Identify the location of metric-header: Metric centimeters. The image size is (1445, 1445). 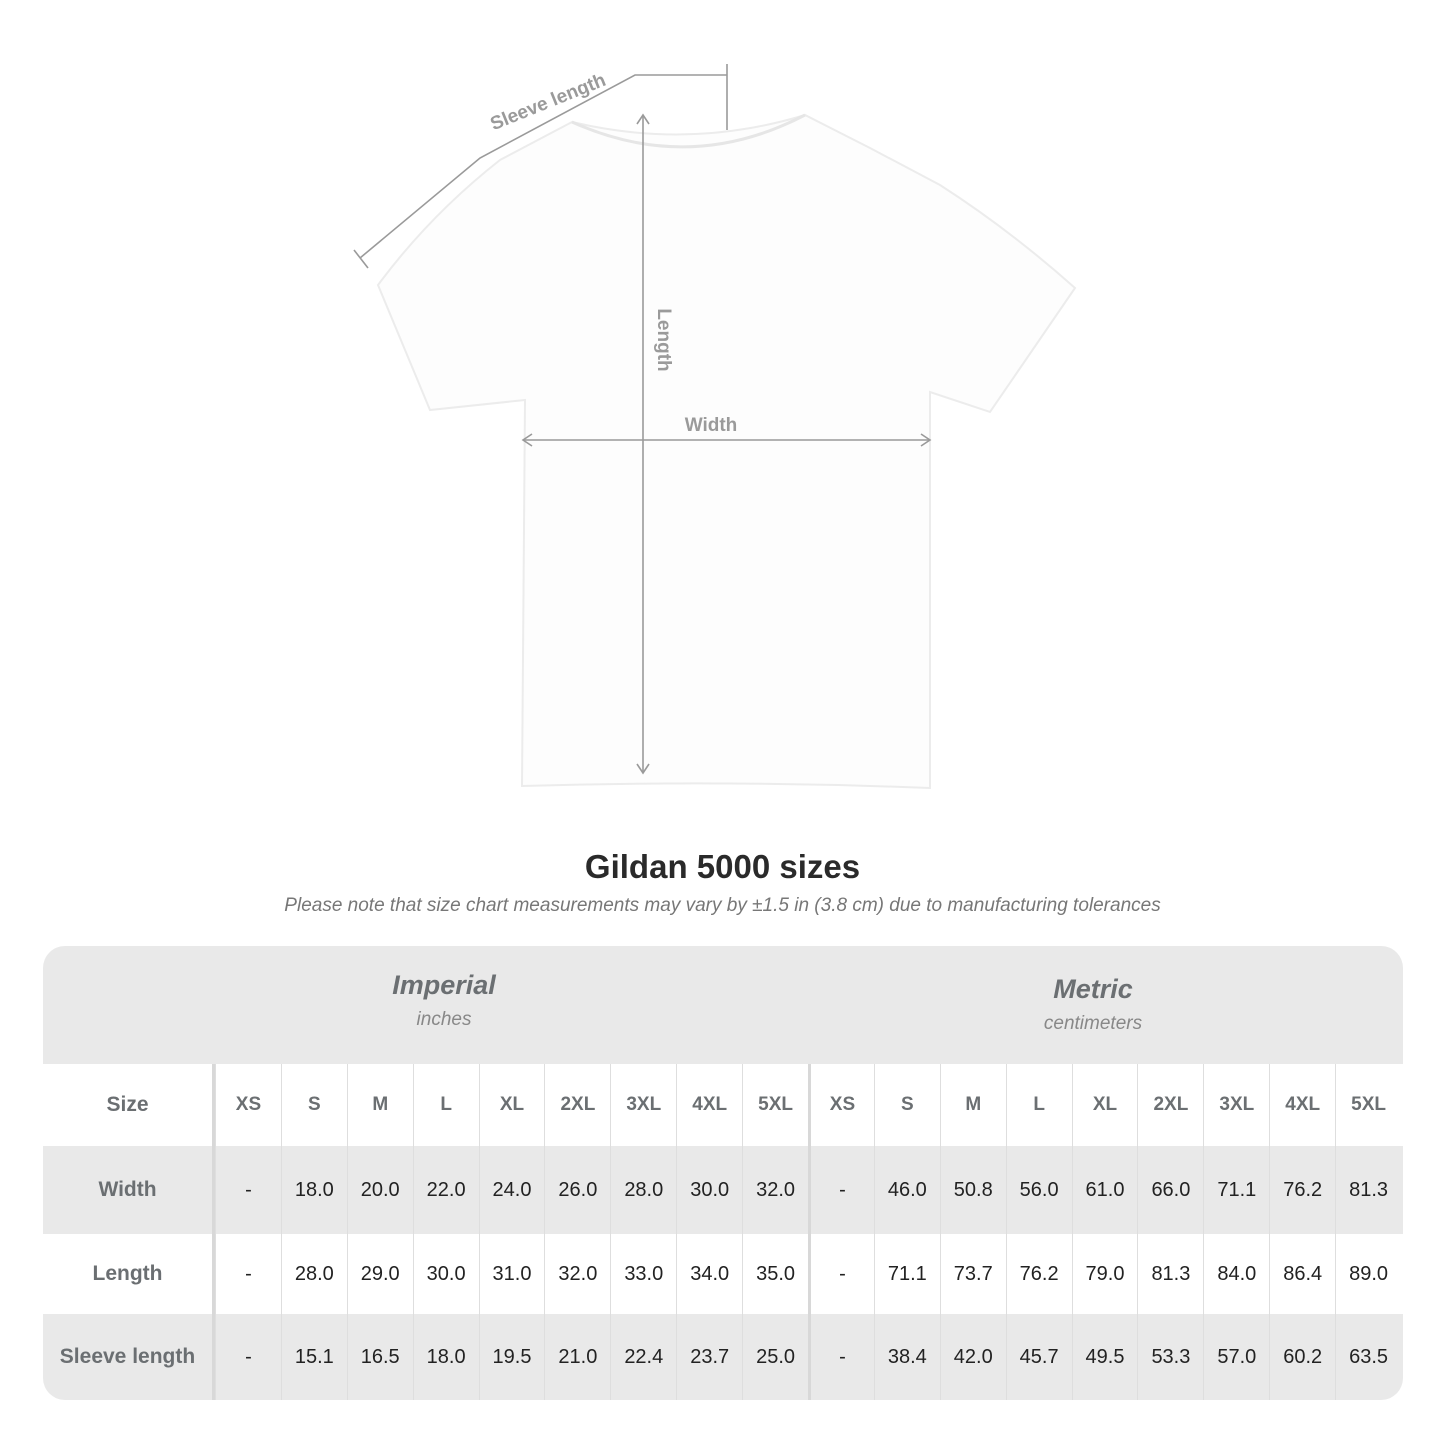
(1093, 1004).